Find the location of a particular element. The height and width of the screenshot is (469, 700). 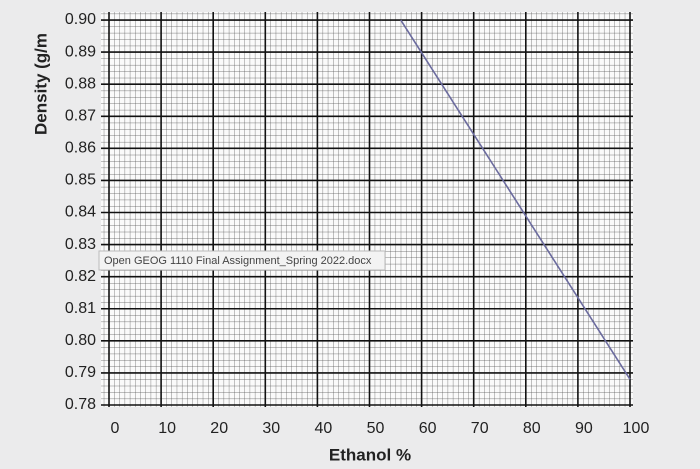

y-tick-label: 0.86 is located at coordinates (80, 148).